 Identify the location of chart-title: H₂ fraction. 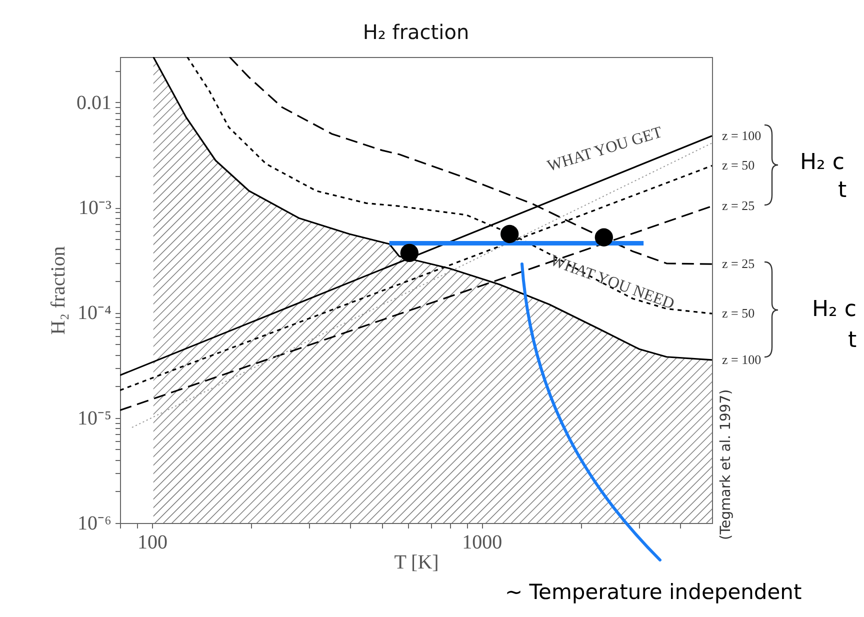
(416, 32).